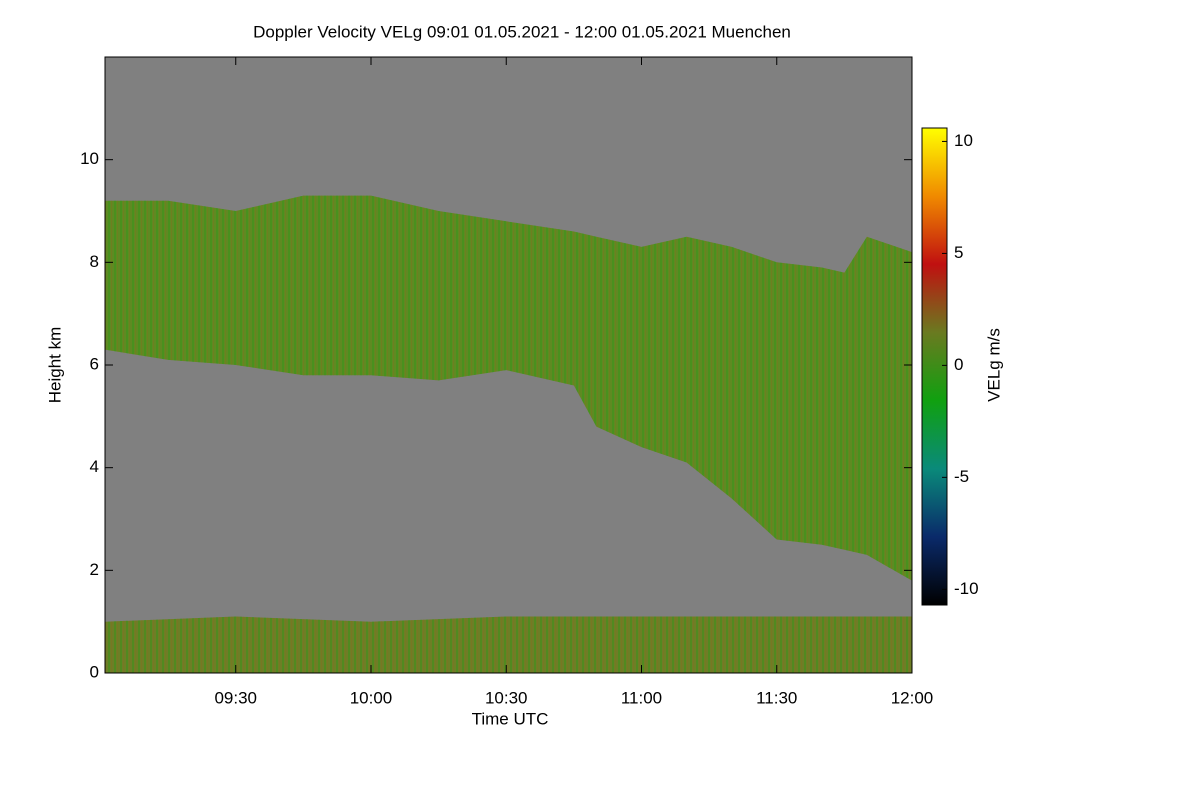  What do you see at coordinates (934, 366) in the screenshot?
I see `colorbar` at bounding box center [934, 366].